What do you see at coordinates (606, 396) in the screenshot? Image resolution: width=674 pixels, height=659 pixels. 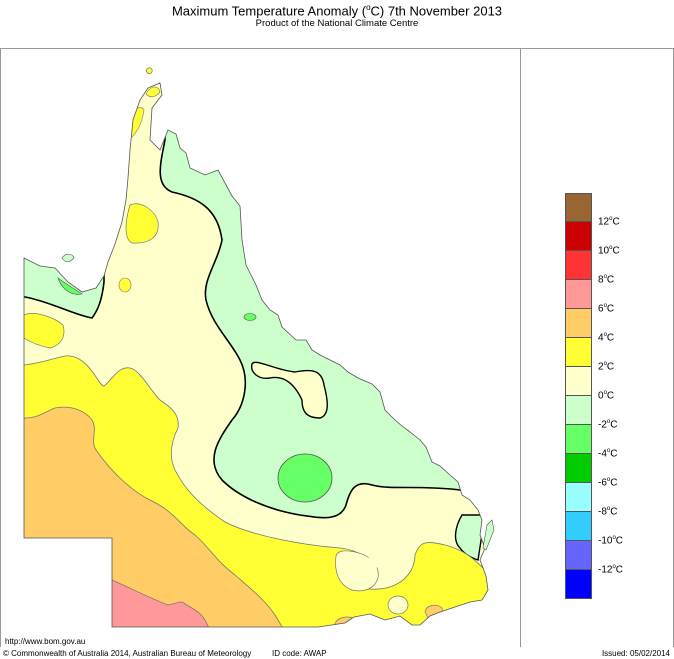 I see `legend-label: 0oC` at bounding box center [606, 396].